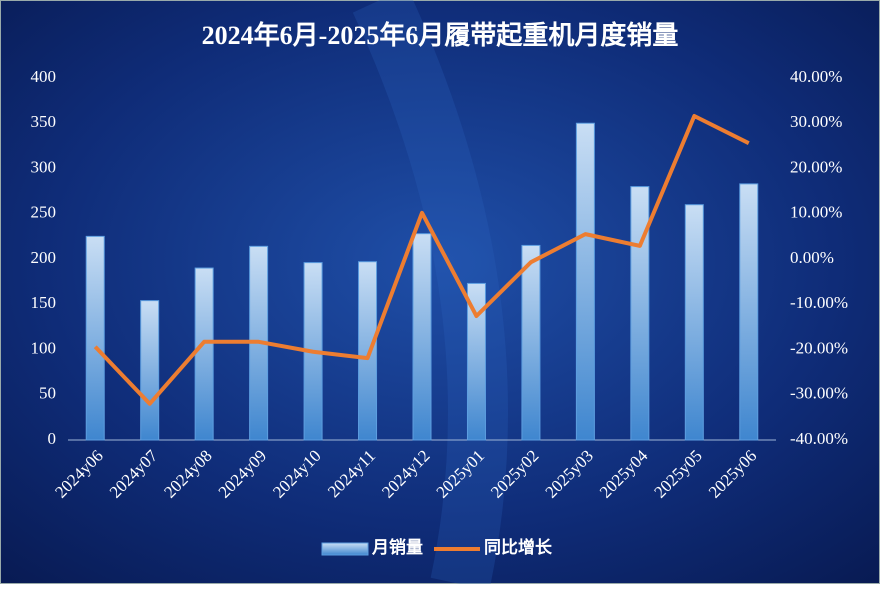 The width and height of the screenshot is (880, 589). Describe the element at coordinates (44, 257) in the screenshot. I see `y-tick-label: 200` at that location.